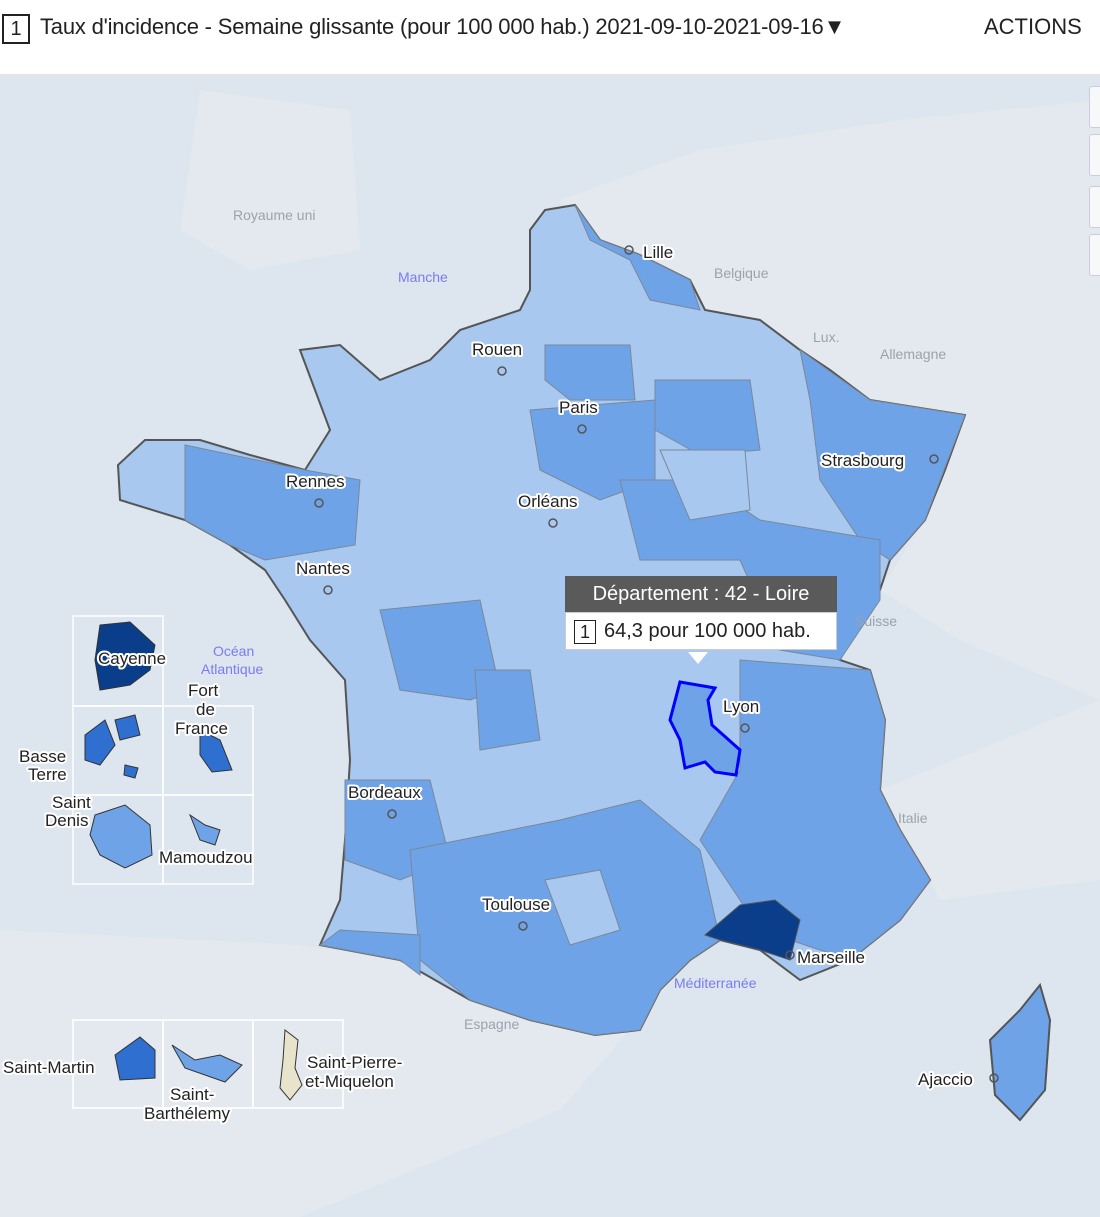 This screenshot has height=1217, width=1100. I want to click on guyane-shape, so click(125, 656).